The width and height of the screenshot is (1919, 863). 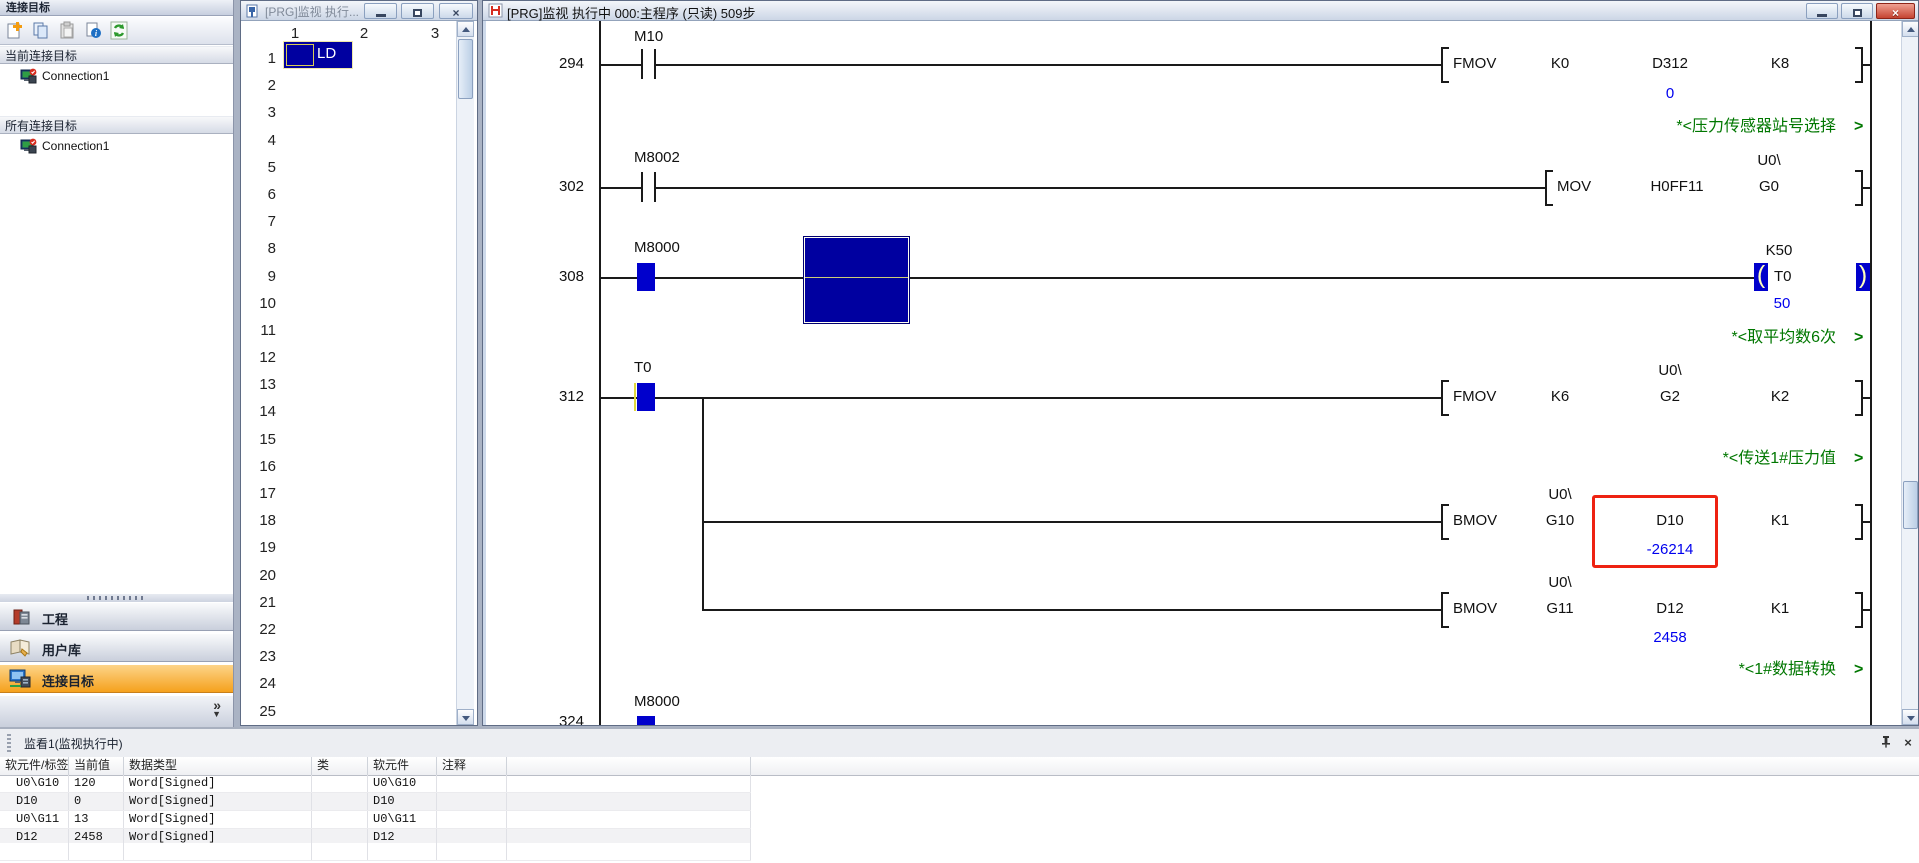 I want to click on operand-prefix: U0\, so click(x=1560, y=582).